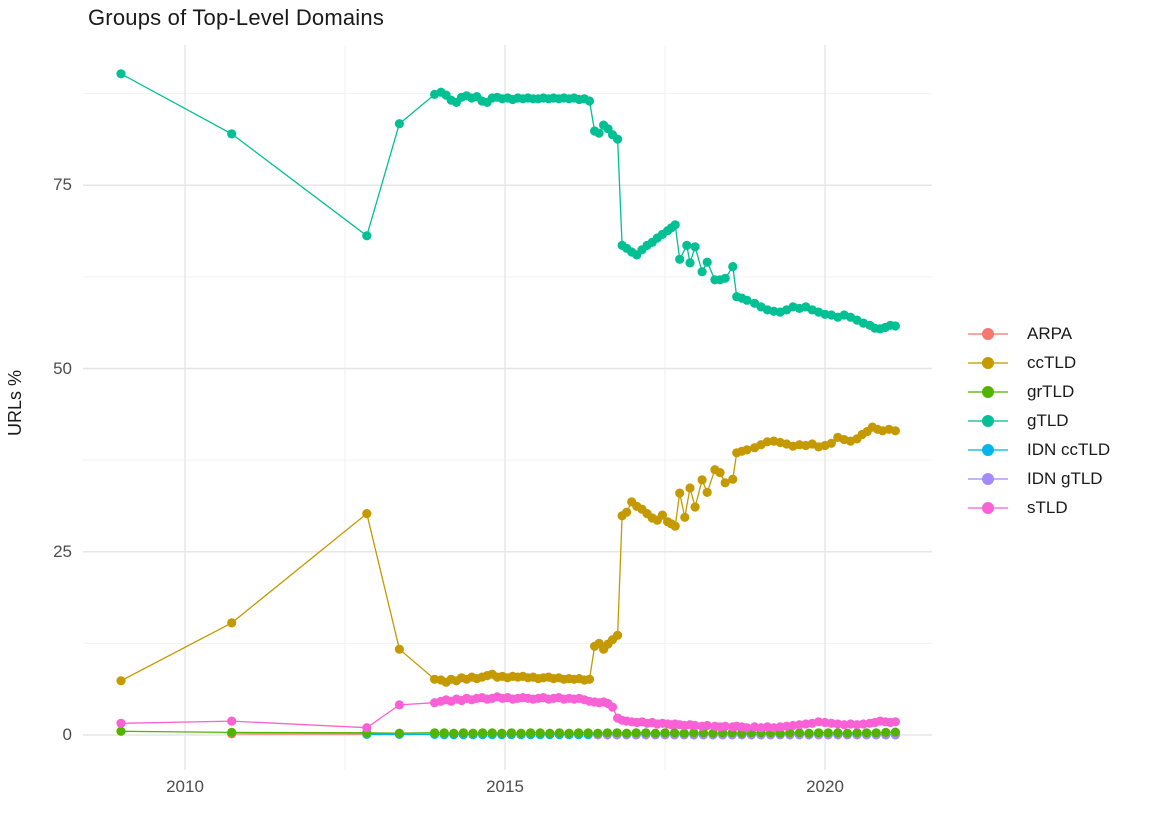  I want to click on legend-label: IDN ccTLD, so click(1069, 449).